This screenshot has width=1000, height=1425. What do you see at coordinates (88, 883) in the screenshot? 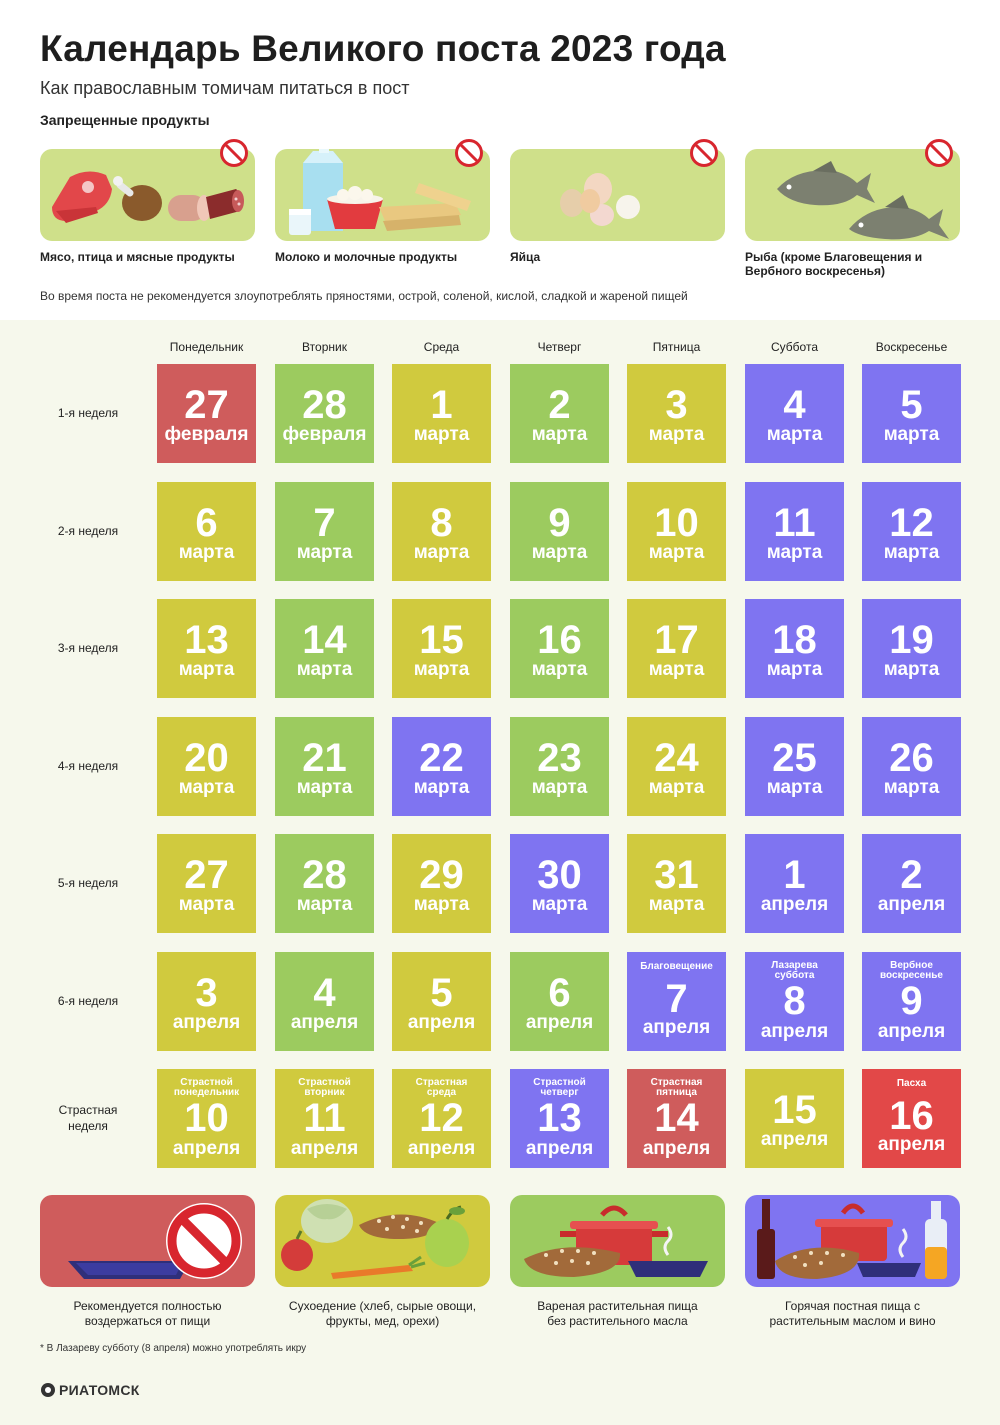
I see `week-label: 5-я неделя` at bounding box center [88, 883].